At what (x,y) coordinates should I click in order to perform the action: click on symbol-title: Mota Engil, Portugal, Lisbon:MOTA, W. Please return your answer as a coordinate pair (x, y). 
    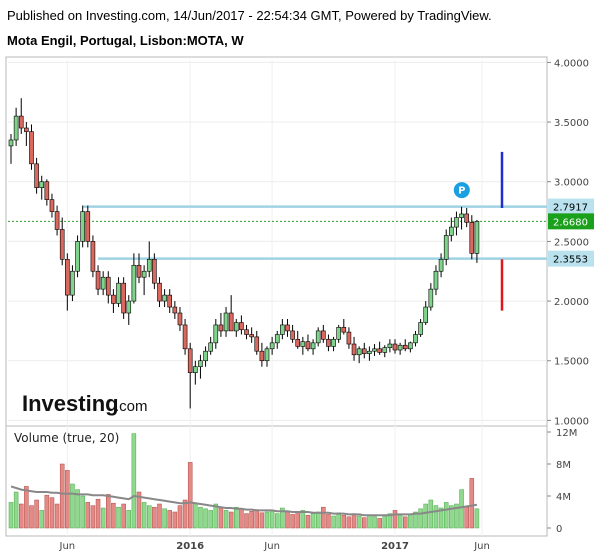
    Looking at the image, I should click on (125, 40).